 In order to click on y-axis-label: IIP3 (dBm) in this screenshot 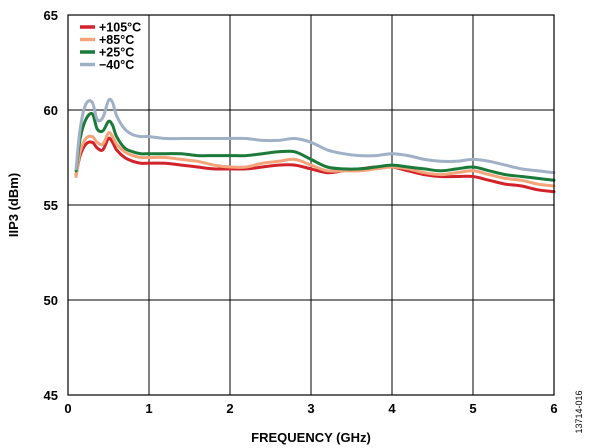, I will do `click(13, 205)`.